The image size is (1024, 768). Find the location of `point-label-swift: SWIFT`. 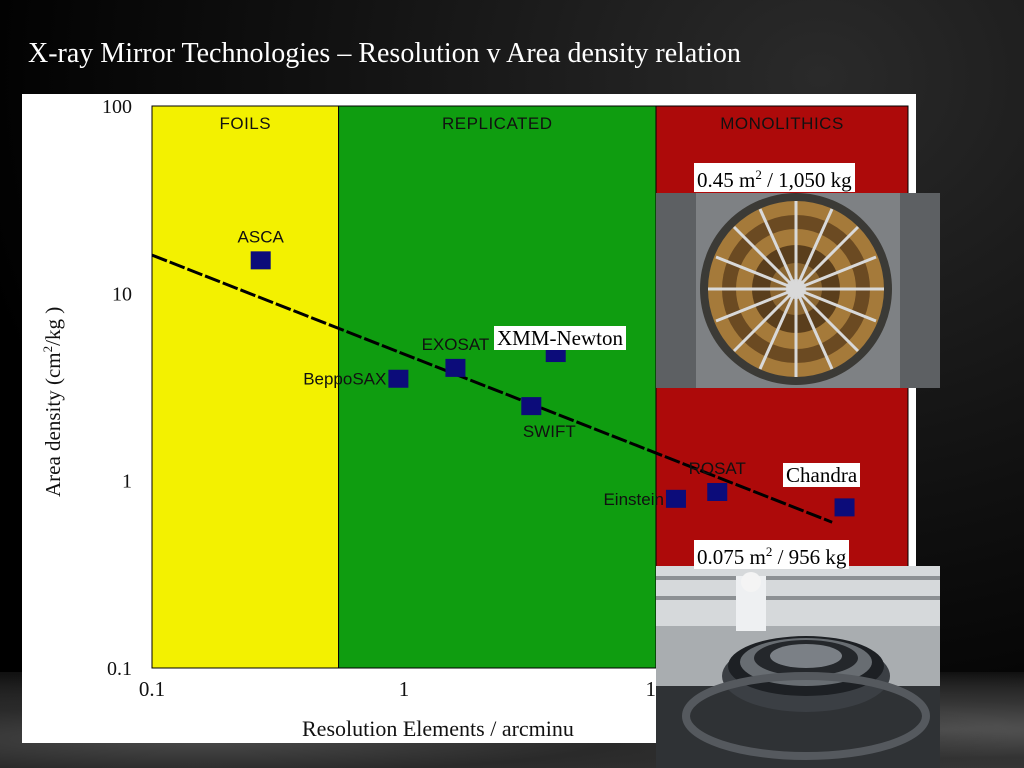

point-label-swift: SWIFT is located at coordinates (549, 431).